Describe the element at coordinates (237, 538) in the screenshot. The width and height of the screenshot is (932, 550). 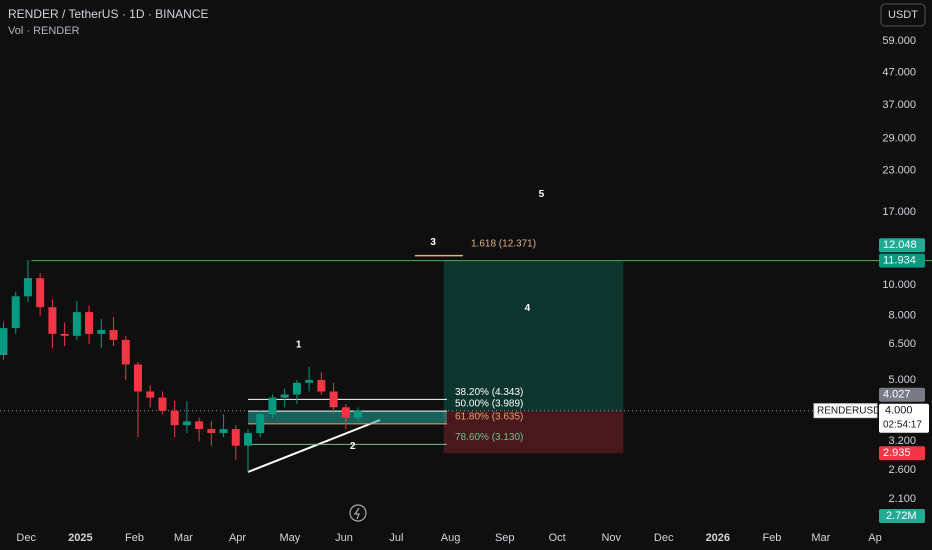
I see `x-tick-label: Apr` at that location.